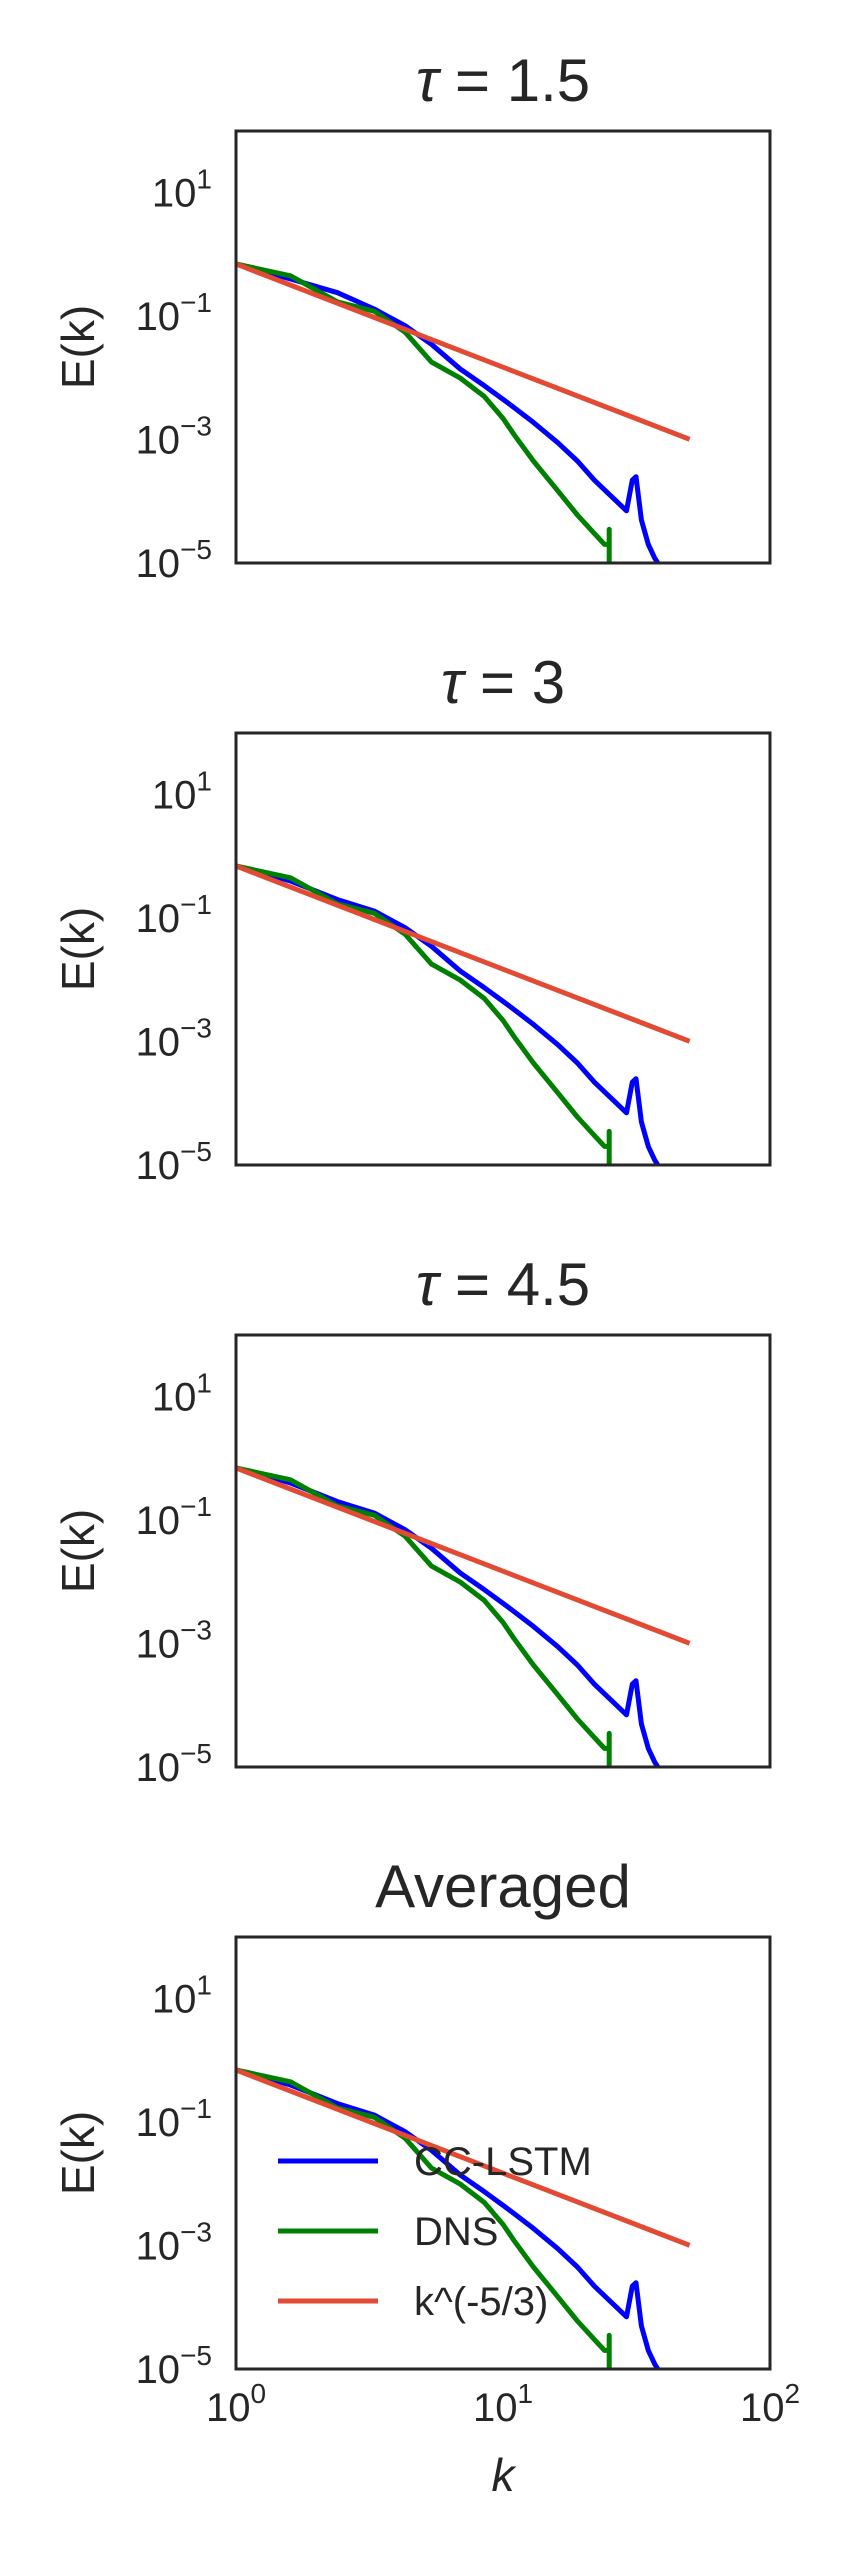 This screenshot has width=858, height=2574. I want to click on legend-label: CC-LSTM, so click(503, 2162).